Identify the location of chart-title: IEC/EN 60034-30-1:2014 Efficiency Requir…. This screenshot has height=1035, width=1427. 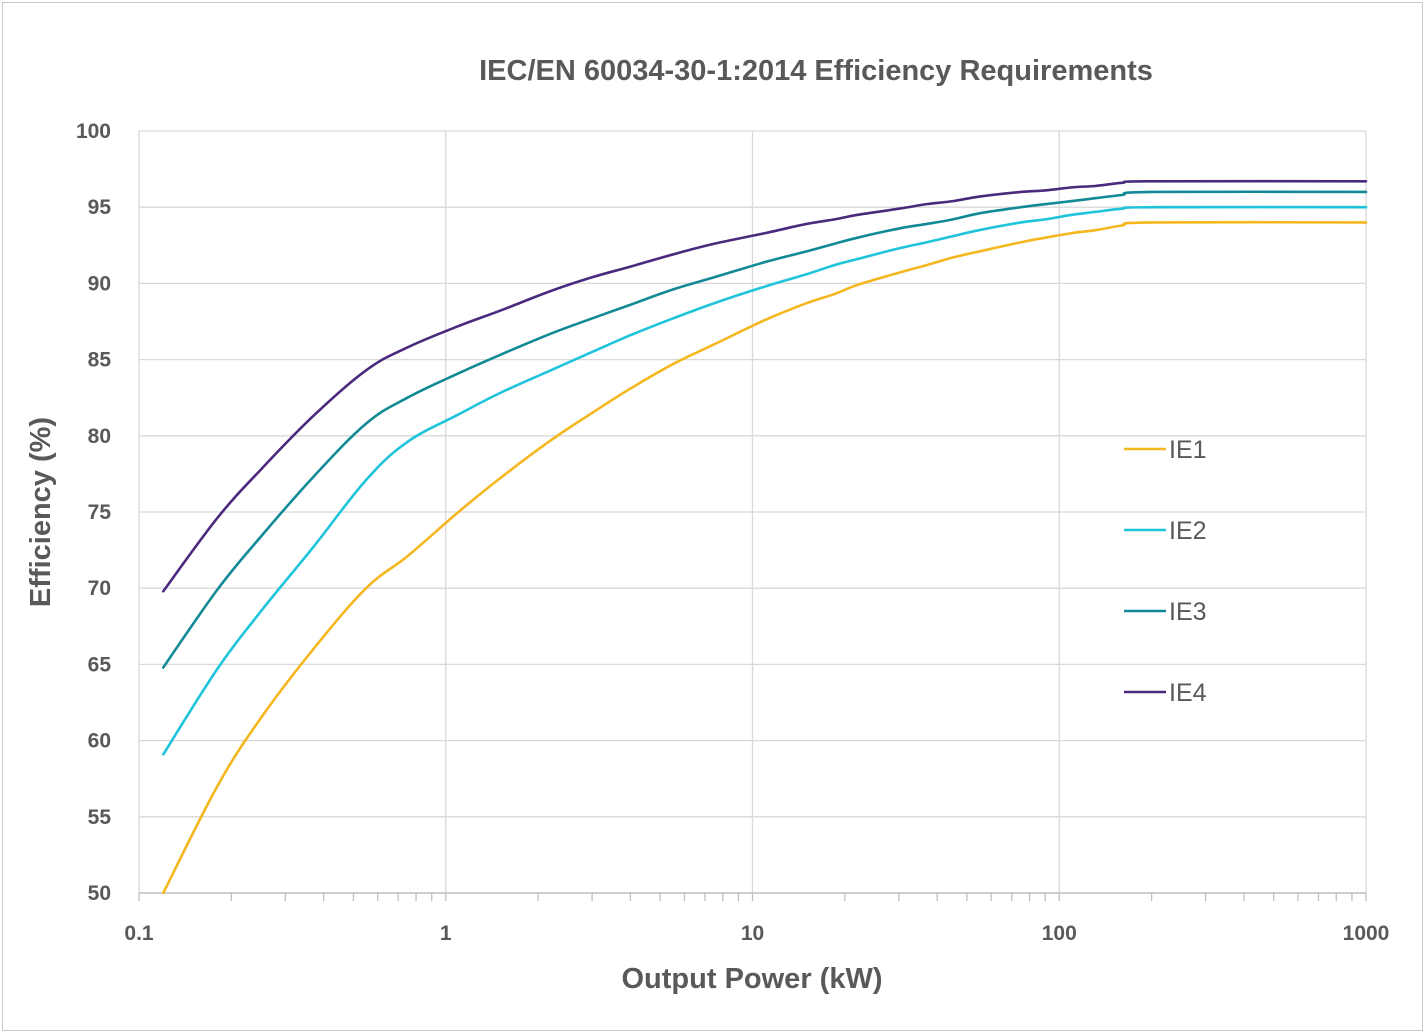
(816, 71).